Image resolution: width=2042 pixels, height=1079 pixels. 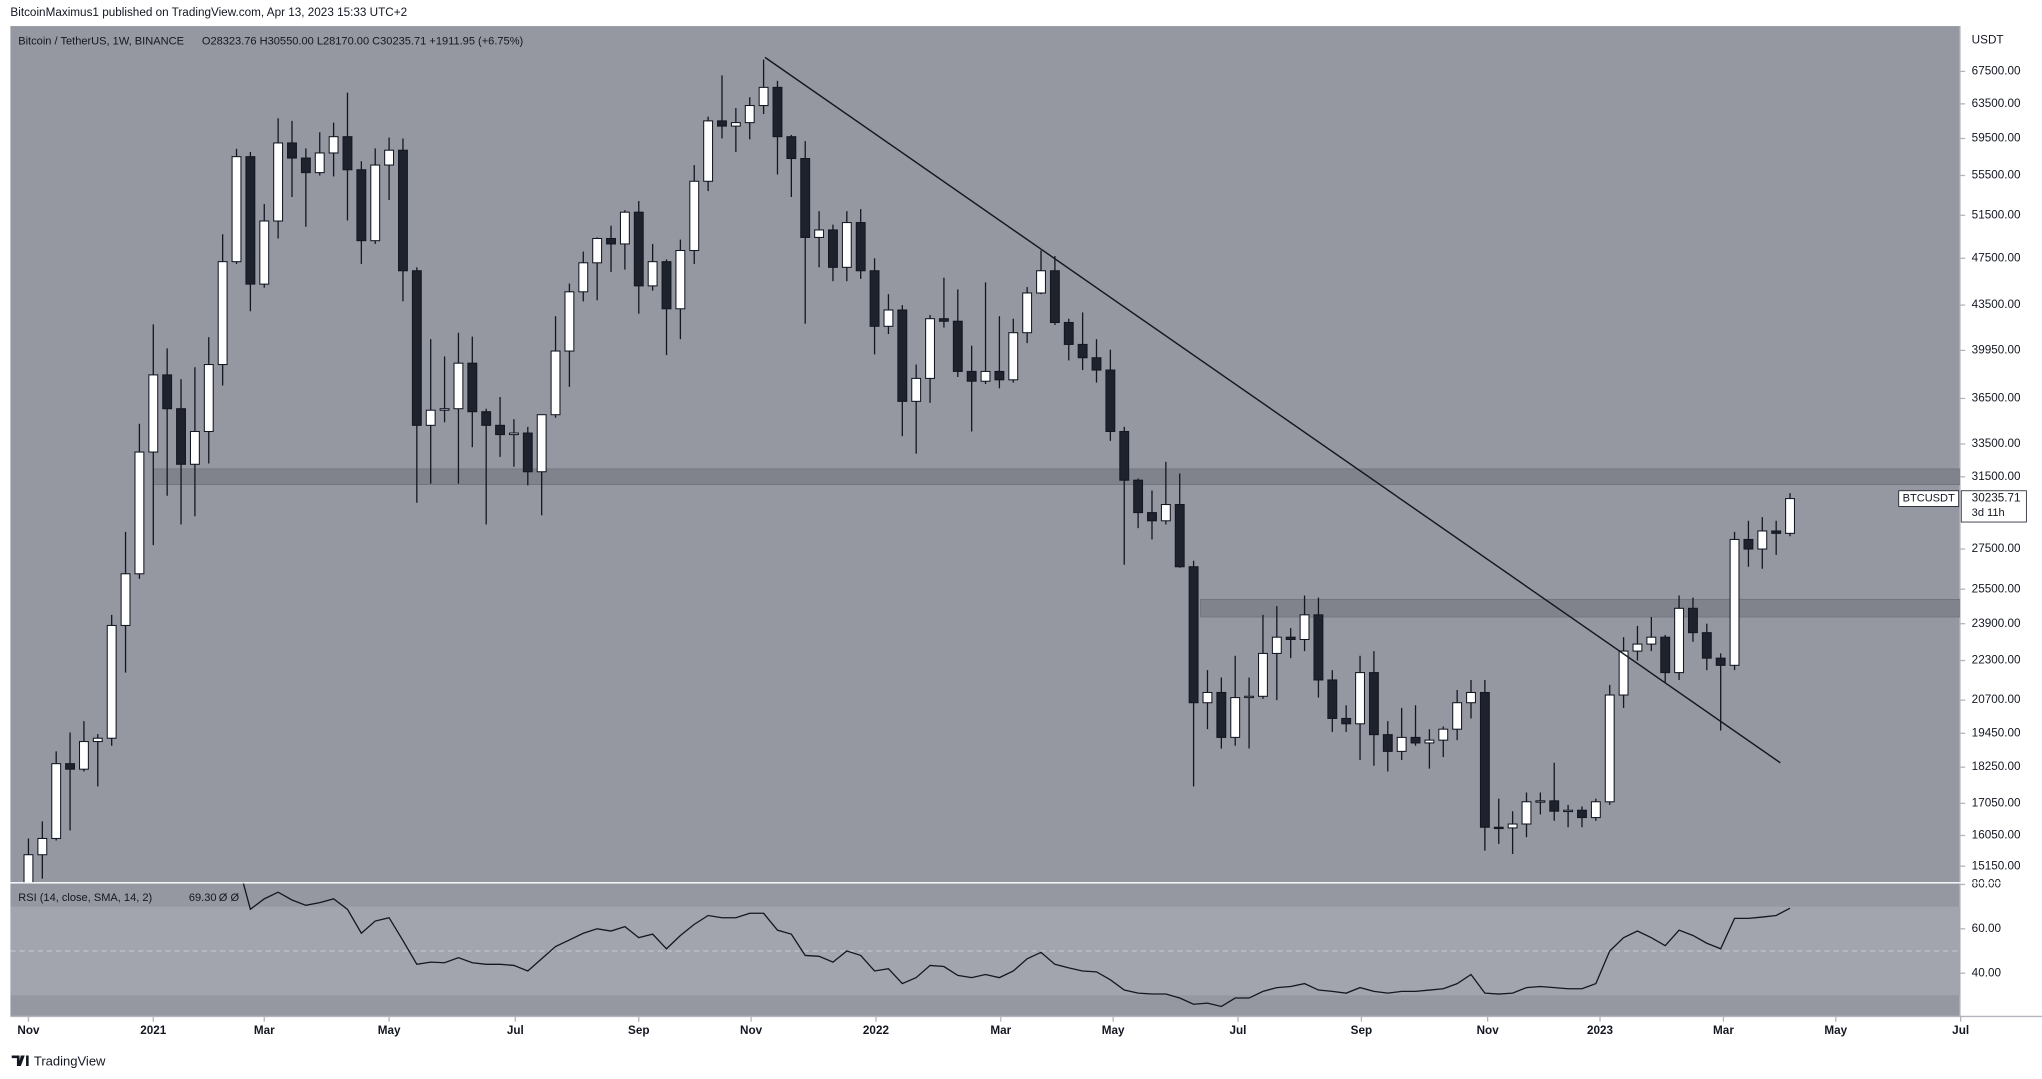 I want to click on footer-logo, so click(x=20, y=1060).